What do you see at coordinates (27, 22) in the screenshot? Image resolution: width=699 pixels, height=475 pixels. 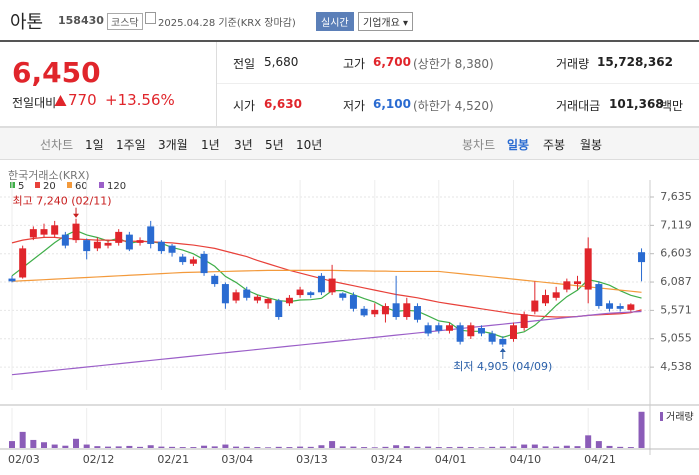 I see `stock-name: 아톤` at bounding box center [27, 22].